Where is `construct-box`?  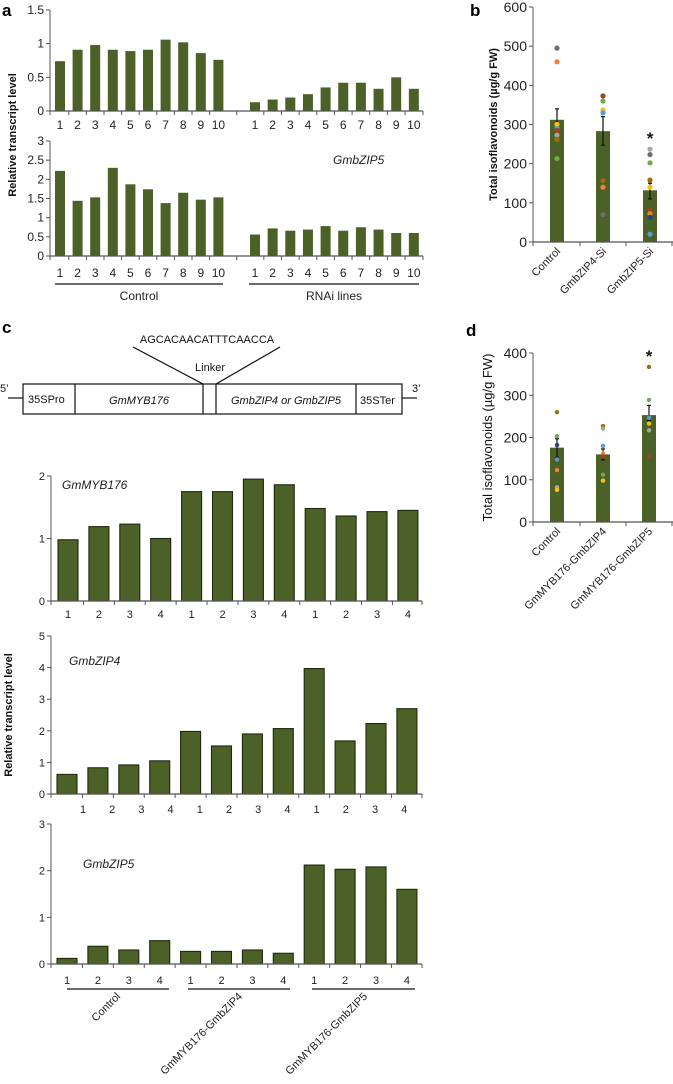
construct-box is located at coordinates (212, 399).